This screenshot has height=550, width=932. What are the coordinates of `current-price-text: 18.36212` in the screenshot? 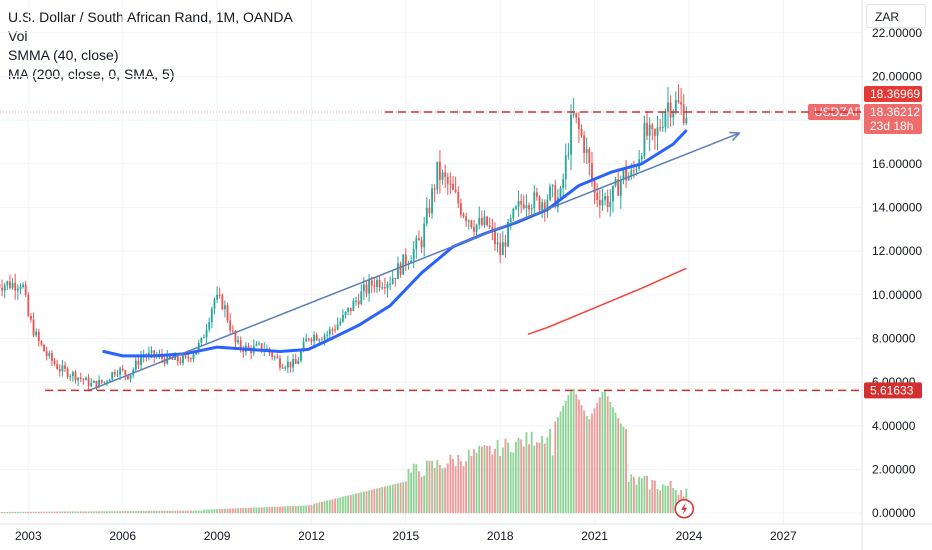 It's located at (895, 112).